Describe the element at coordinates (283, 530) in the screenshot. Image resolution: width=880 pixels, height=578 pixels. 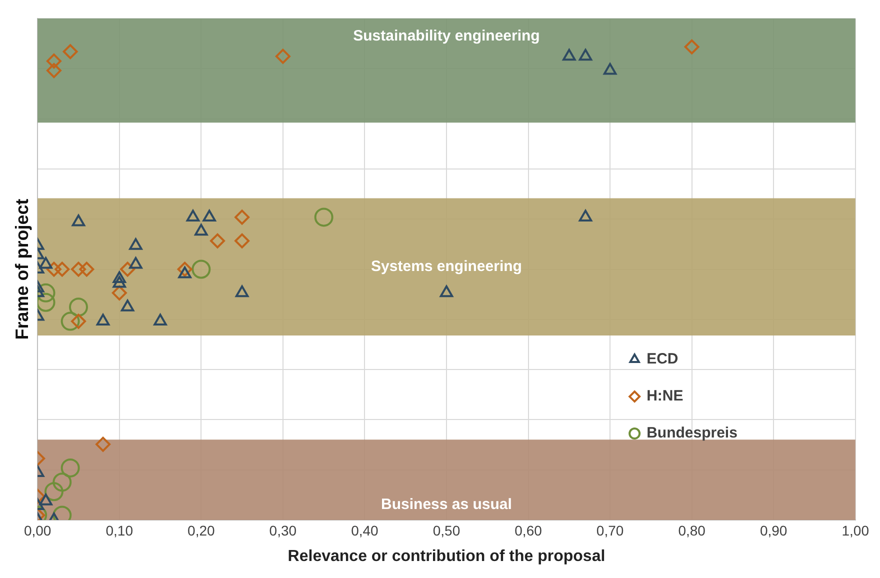
I see `x-tick-label: 0,30` at that location.